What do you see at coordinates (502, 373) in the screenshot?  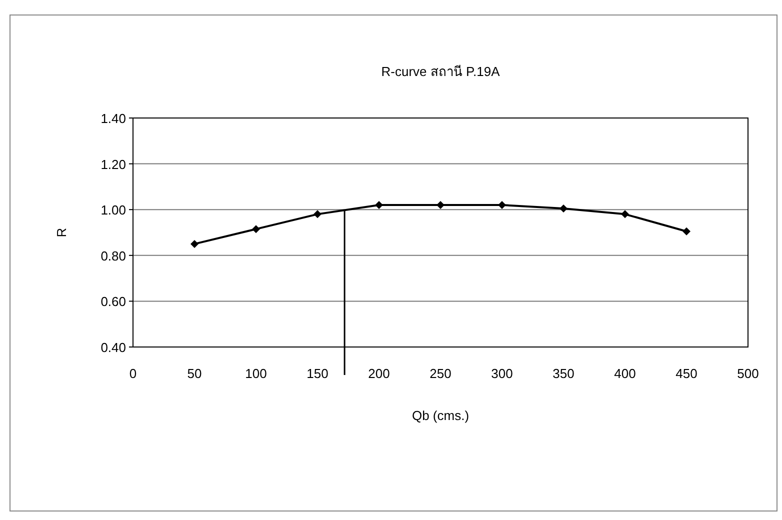 I see `x-tick-label: 300` at bounding box center [502, 373].